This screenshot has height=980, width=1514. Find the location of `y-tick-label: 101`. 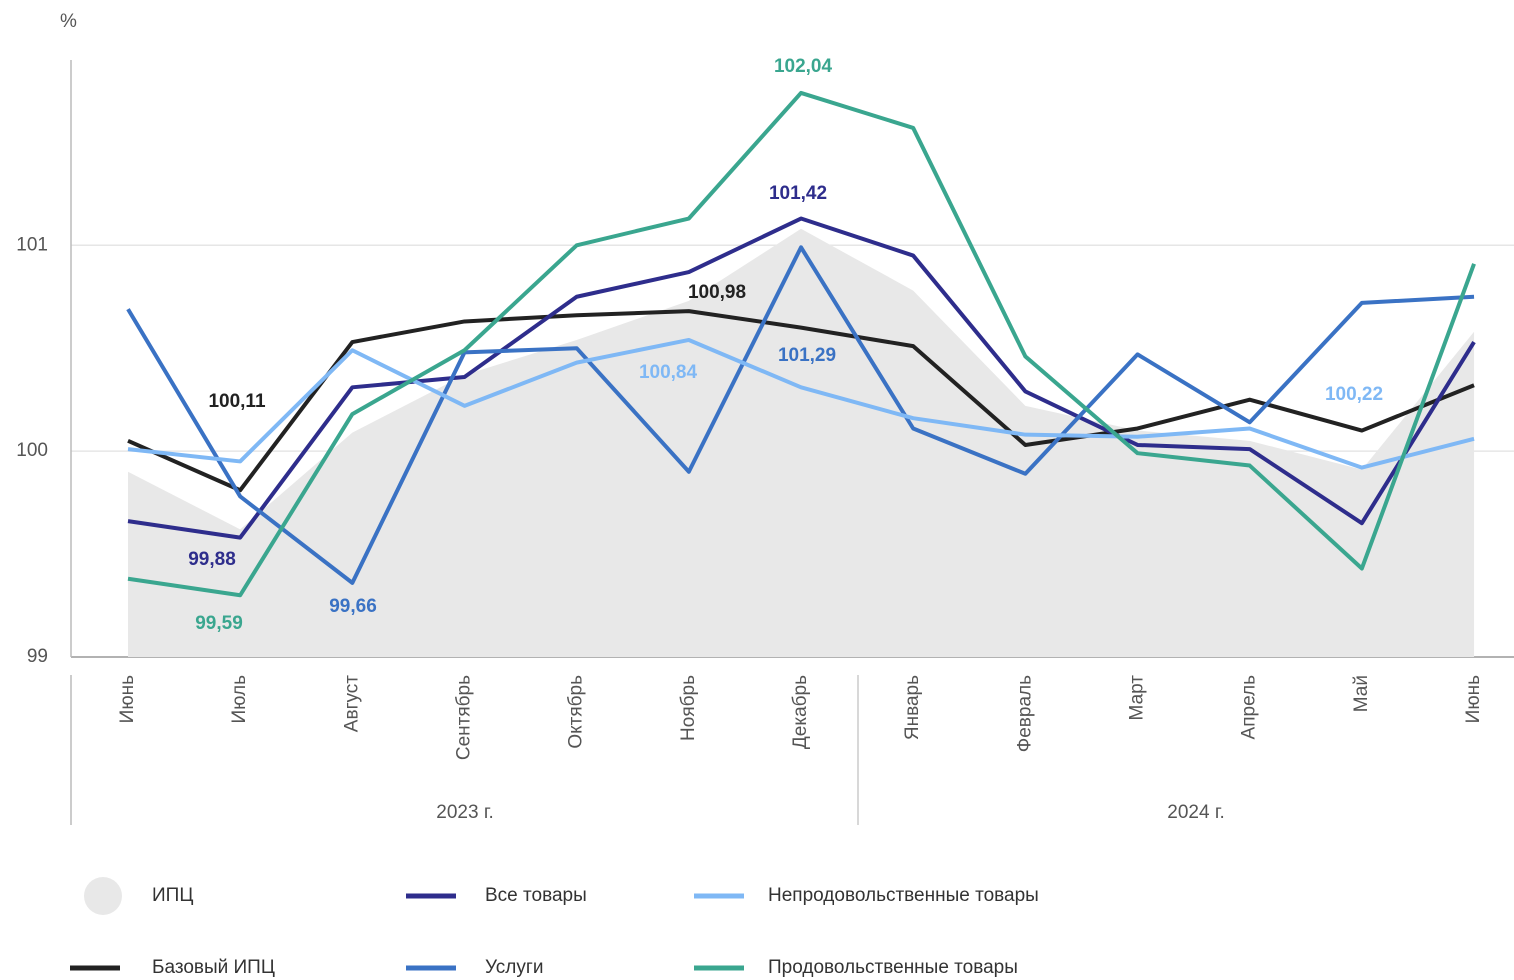

y-tick-label: 101 is located at coordinates (32, 244).